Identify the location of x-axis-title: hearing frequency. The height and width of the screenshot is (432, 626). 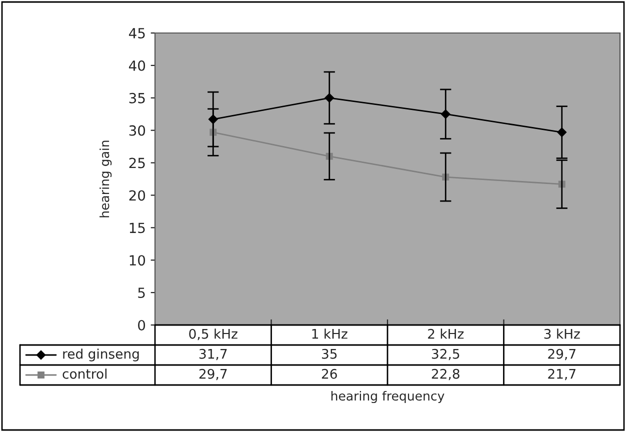
(387, 397).